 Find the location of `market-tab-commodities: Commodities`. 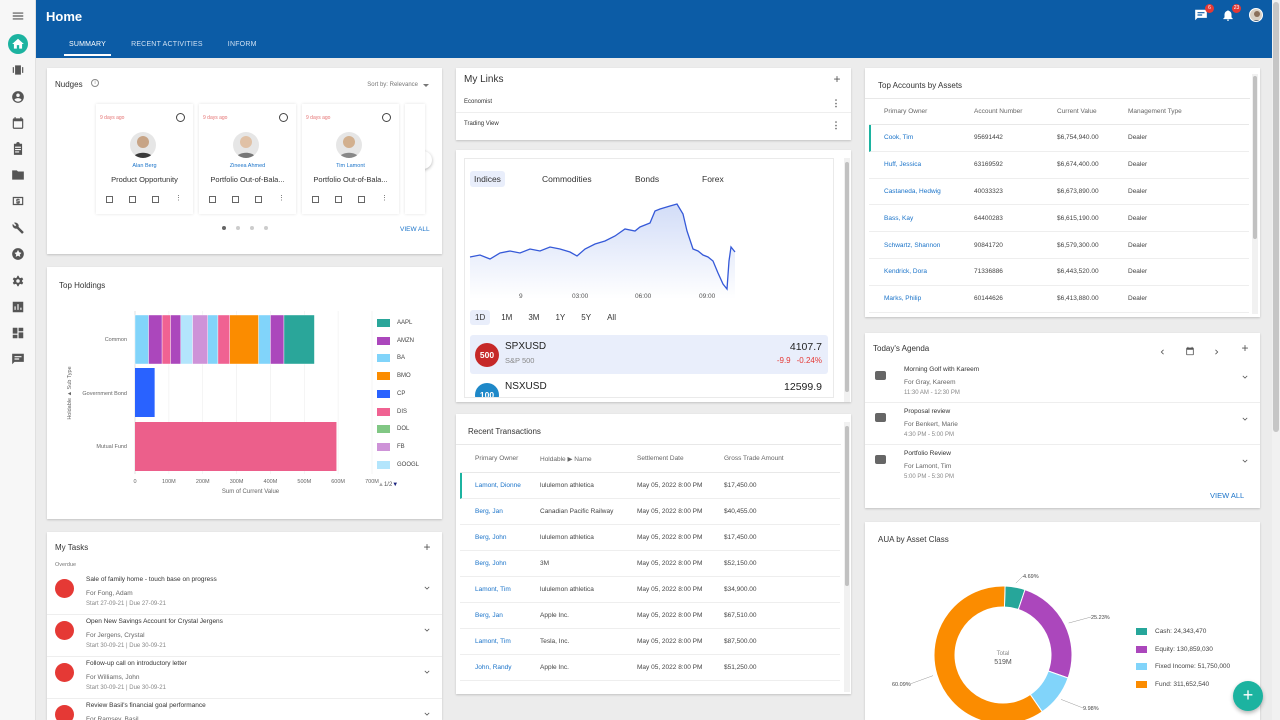

market-tab-commodities: Commodities is located at coordinates (567, 179).